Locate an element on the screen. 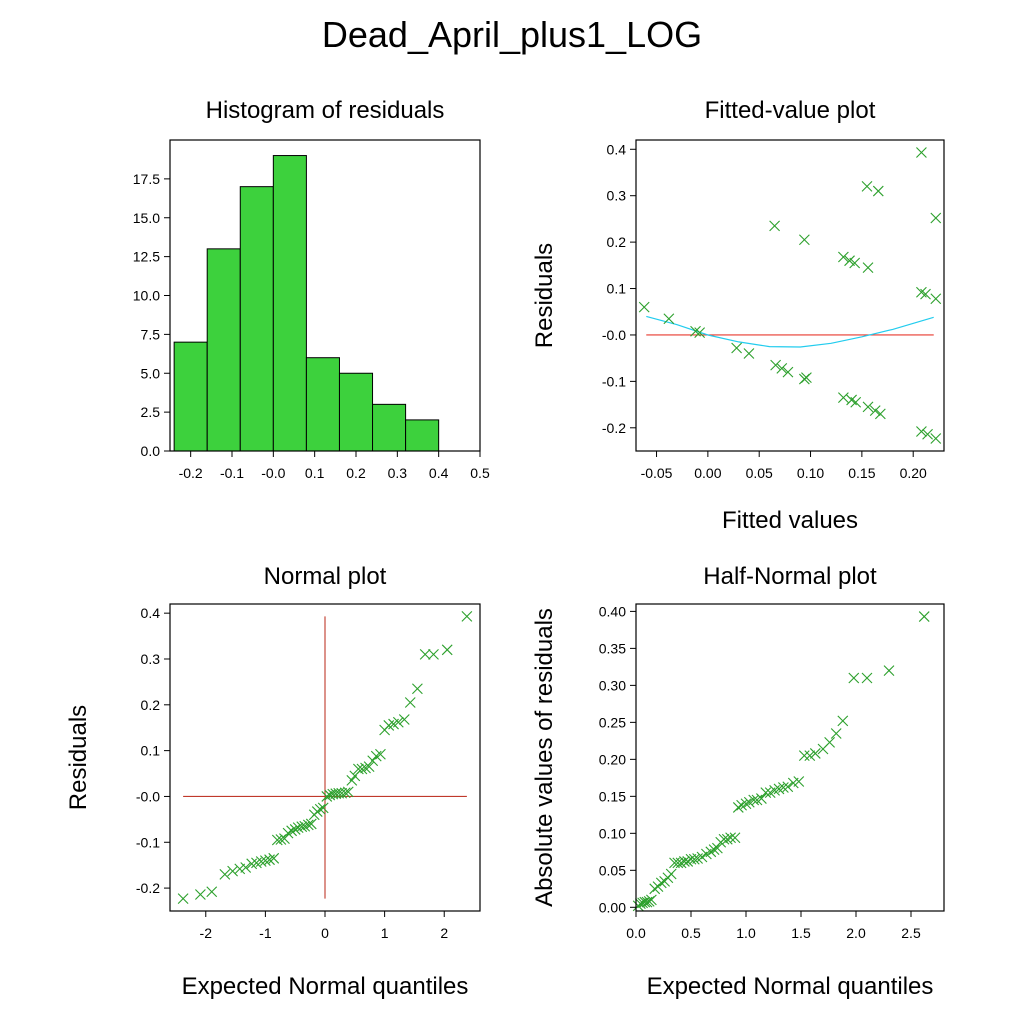 The width and height of the screenshot is (1024, 1024). y-tick-label: 12.5 is located at coordinates (146, 257).